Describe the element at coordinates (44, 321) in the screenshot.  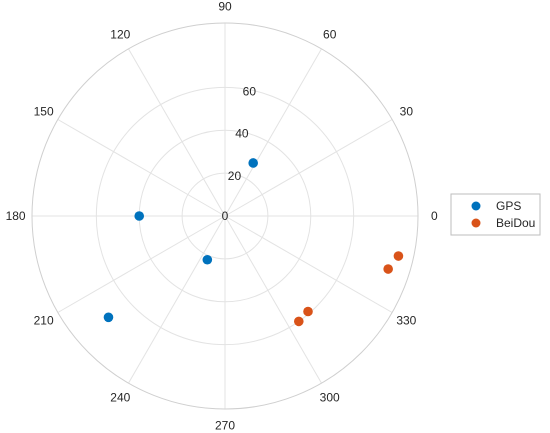
I see `angle-tick-label-210: 210` at that location.